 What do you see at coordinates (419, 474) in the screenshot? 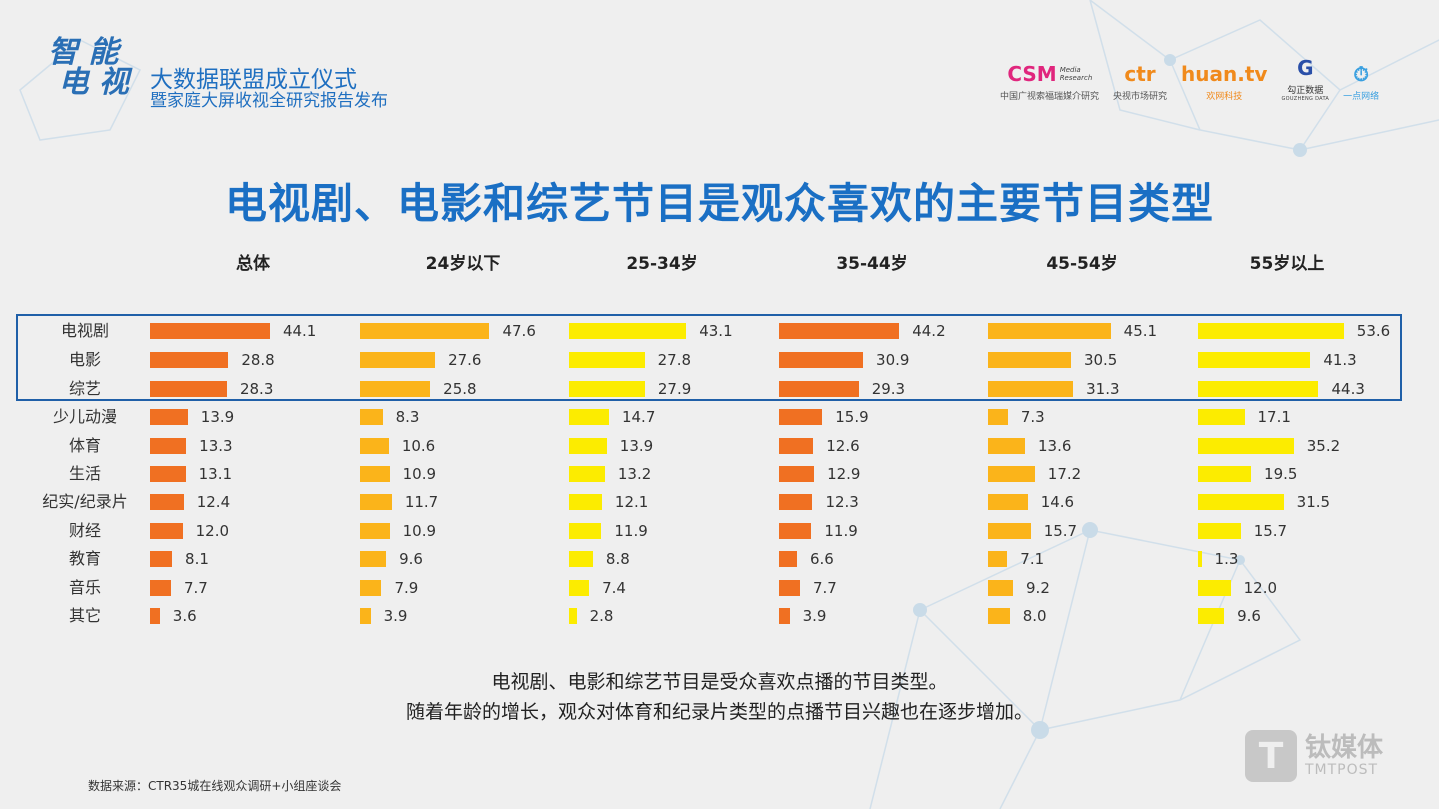
I see `value-label: 10.9` at bounding box center [419, 474].